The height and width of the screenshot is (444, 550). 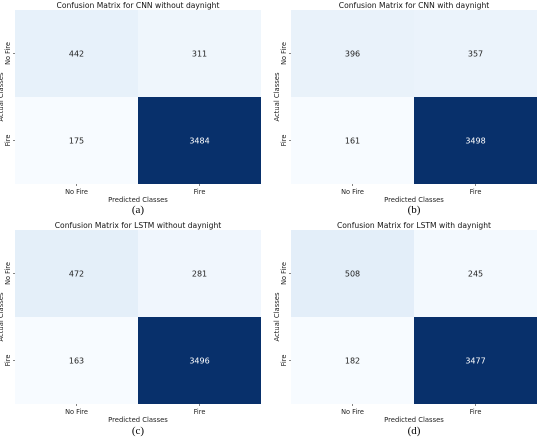 I want to click on chart-title: Confusion Matrix for LSTM with daynight, so click(x=414, y=225).